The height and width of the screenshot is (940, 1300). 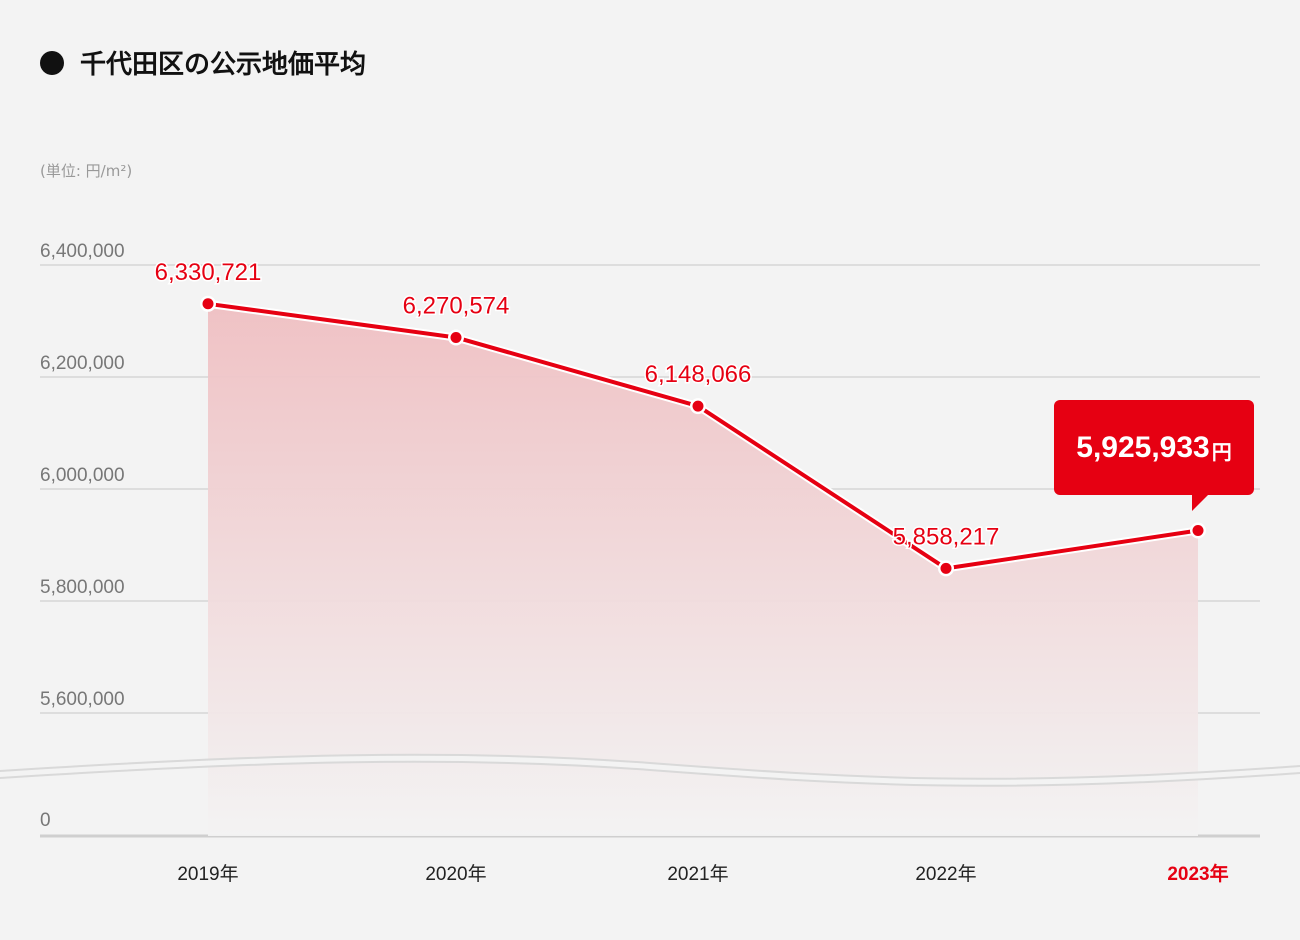 What do you see at coordinates (946, 536) in the screenshot?
I see `data-label: 5,858,217` at bounding box center [946, 536].